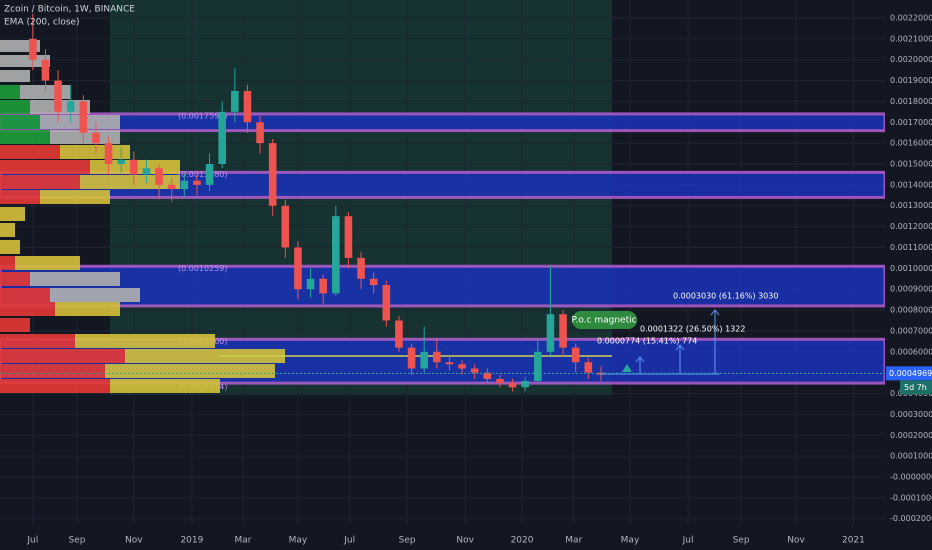  I want to click on y-tick-label: -0.0002000, so click(911, 518).